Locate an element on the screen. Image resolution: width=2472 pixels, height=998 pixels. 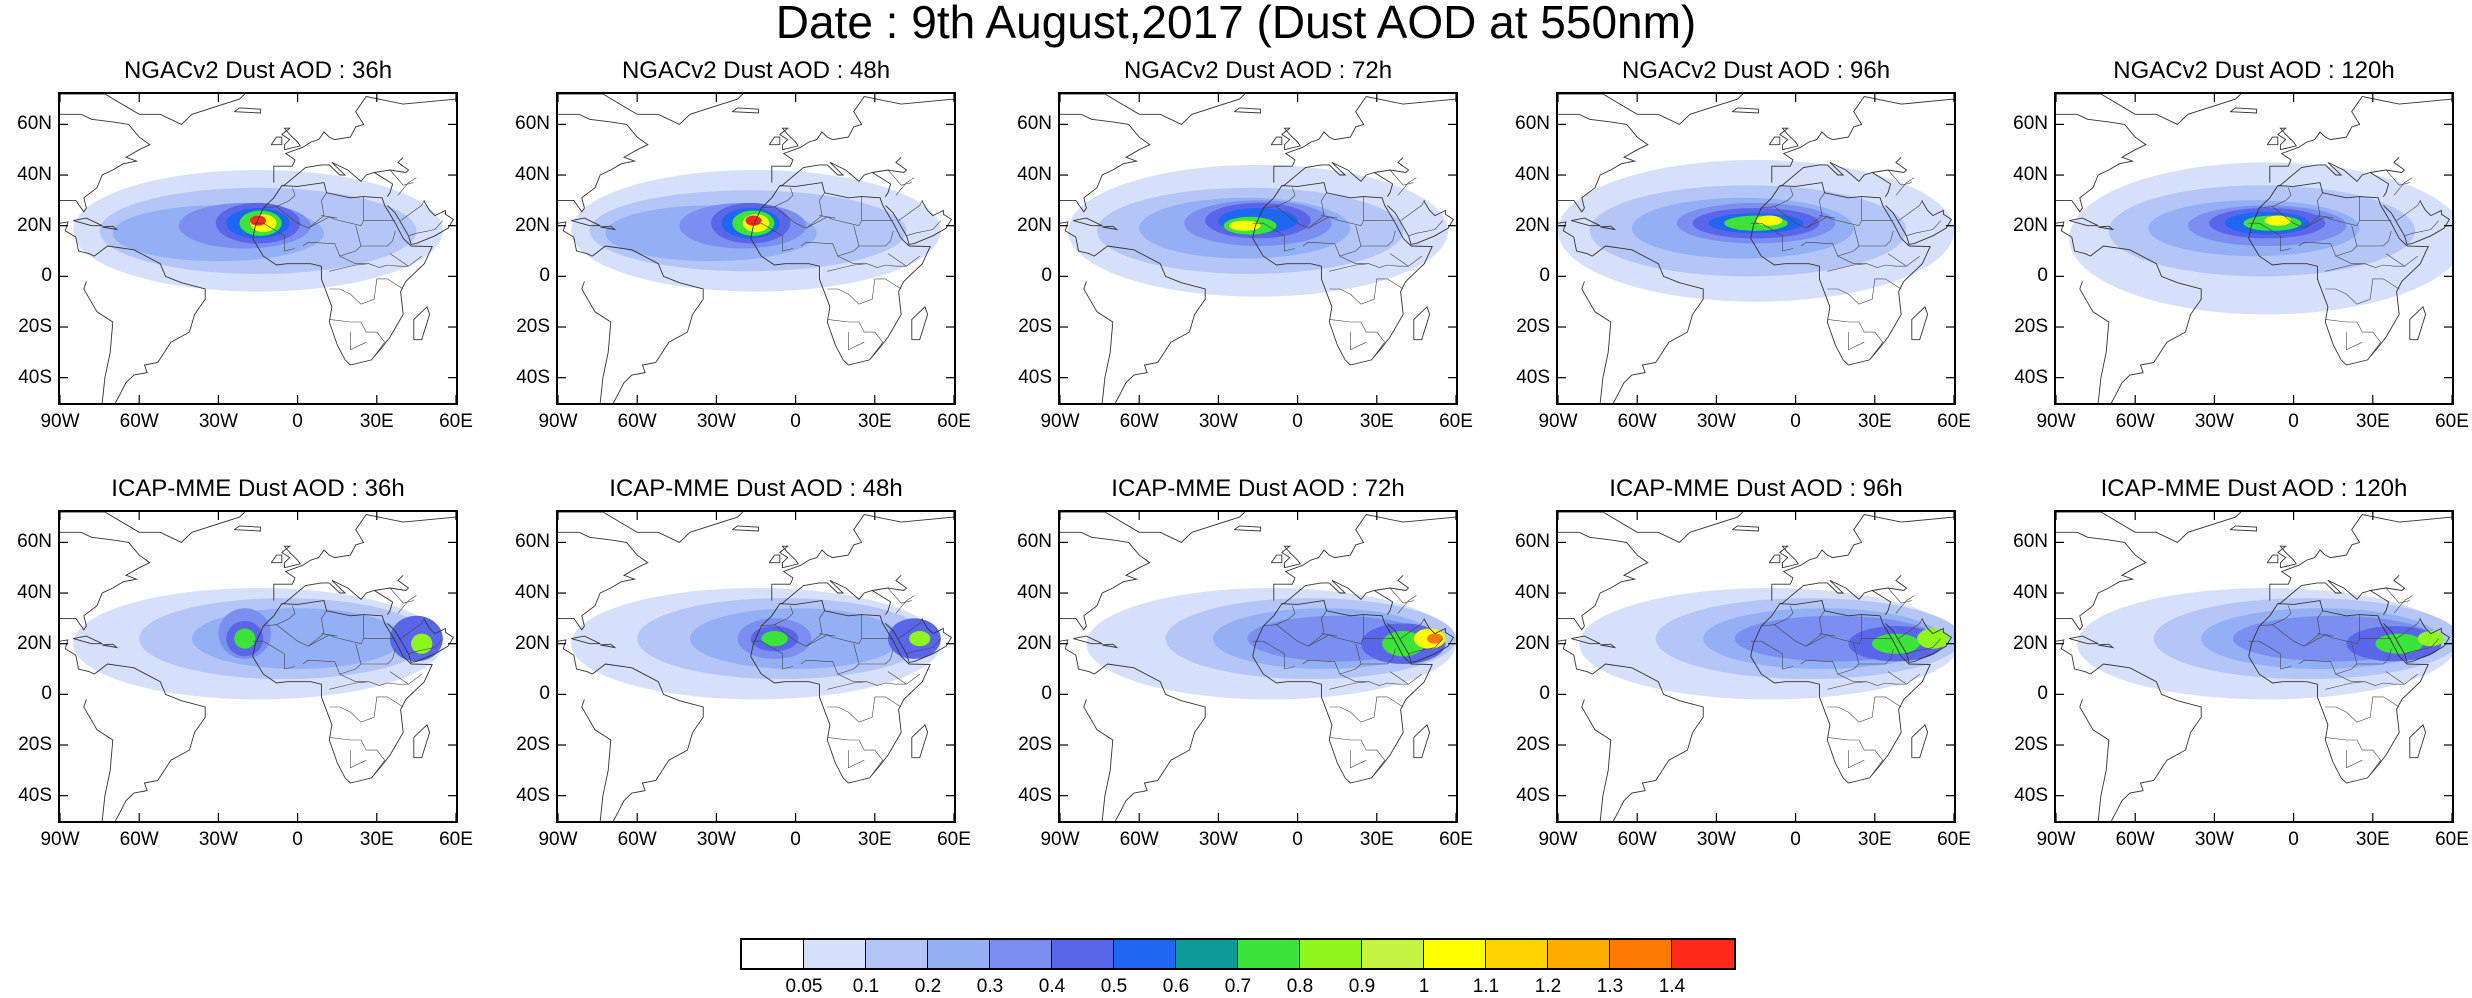
map-panel: ICAP-MME Dust AOD : 96h is located at coordinates (1756, 649).